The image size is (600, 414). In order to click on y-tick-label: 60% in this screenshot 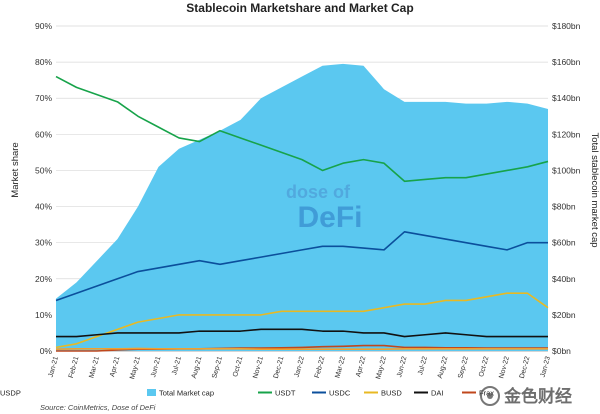, I will do `click(43, 134)`.